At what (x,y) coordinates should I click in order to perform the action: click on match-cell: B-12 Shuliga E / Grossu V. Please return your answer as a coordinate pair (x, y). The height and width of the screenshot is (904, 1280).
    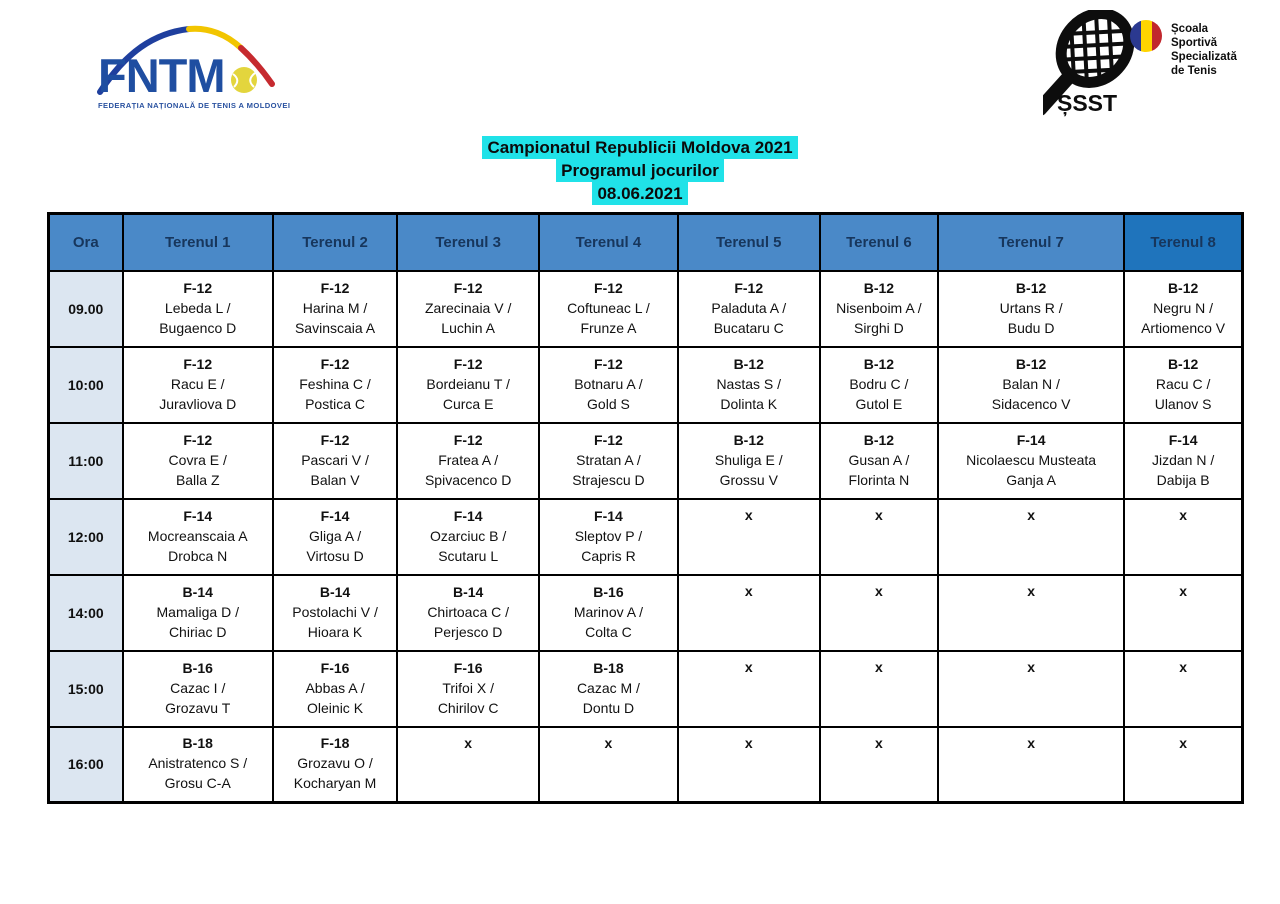
    Looking at the image, I should click on (748, 460).